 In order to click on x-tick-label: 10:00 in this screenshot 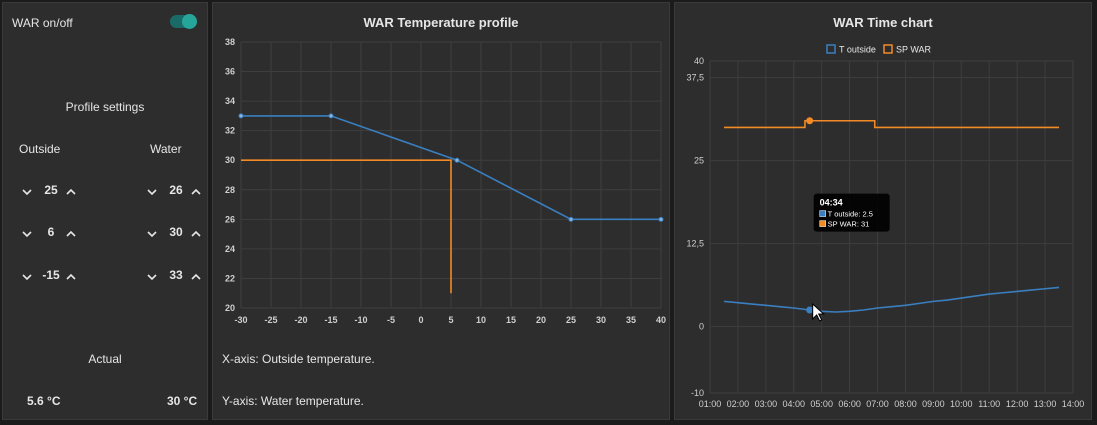, I will do `click(961, 404)`.